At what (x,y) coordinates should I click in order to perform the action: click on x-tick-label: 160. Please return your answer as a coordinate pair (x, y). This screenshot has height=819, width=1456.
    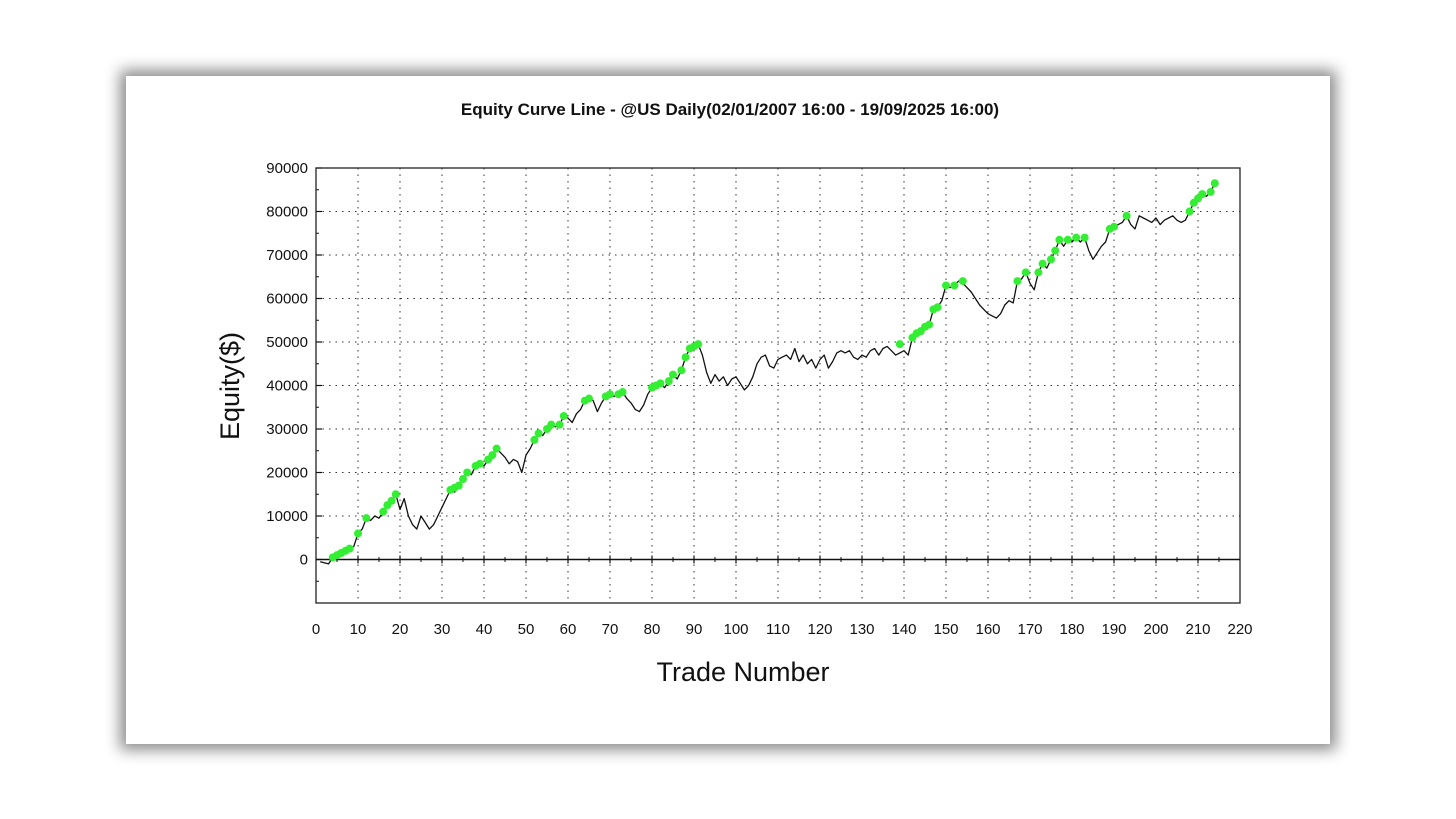
    Looking at the image, I should click on (987, 629).